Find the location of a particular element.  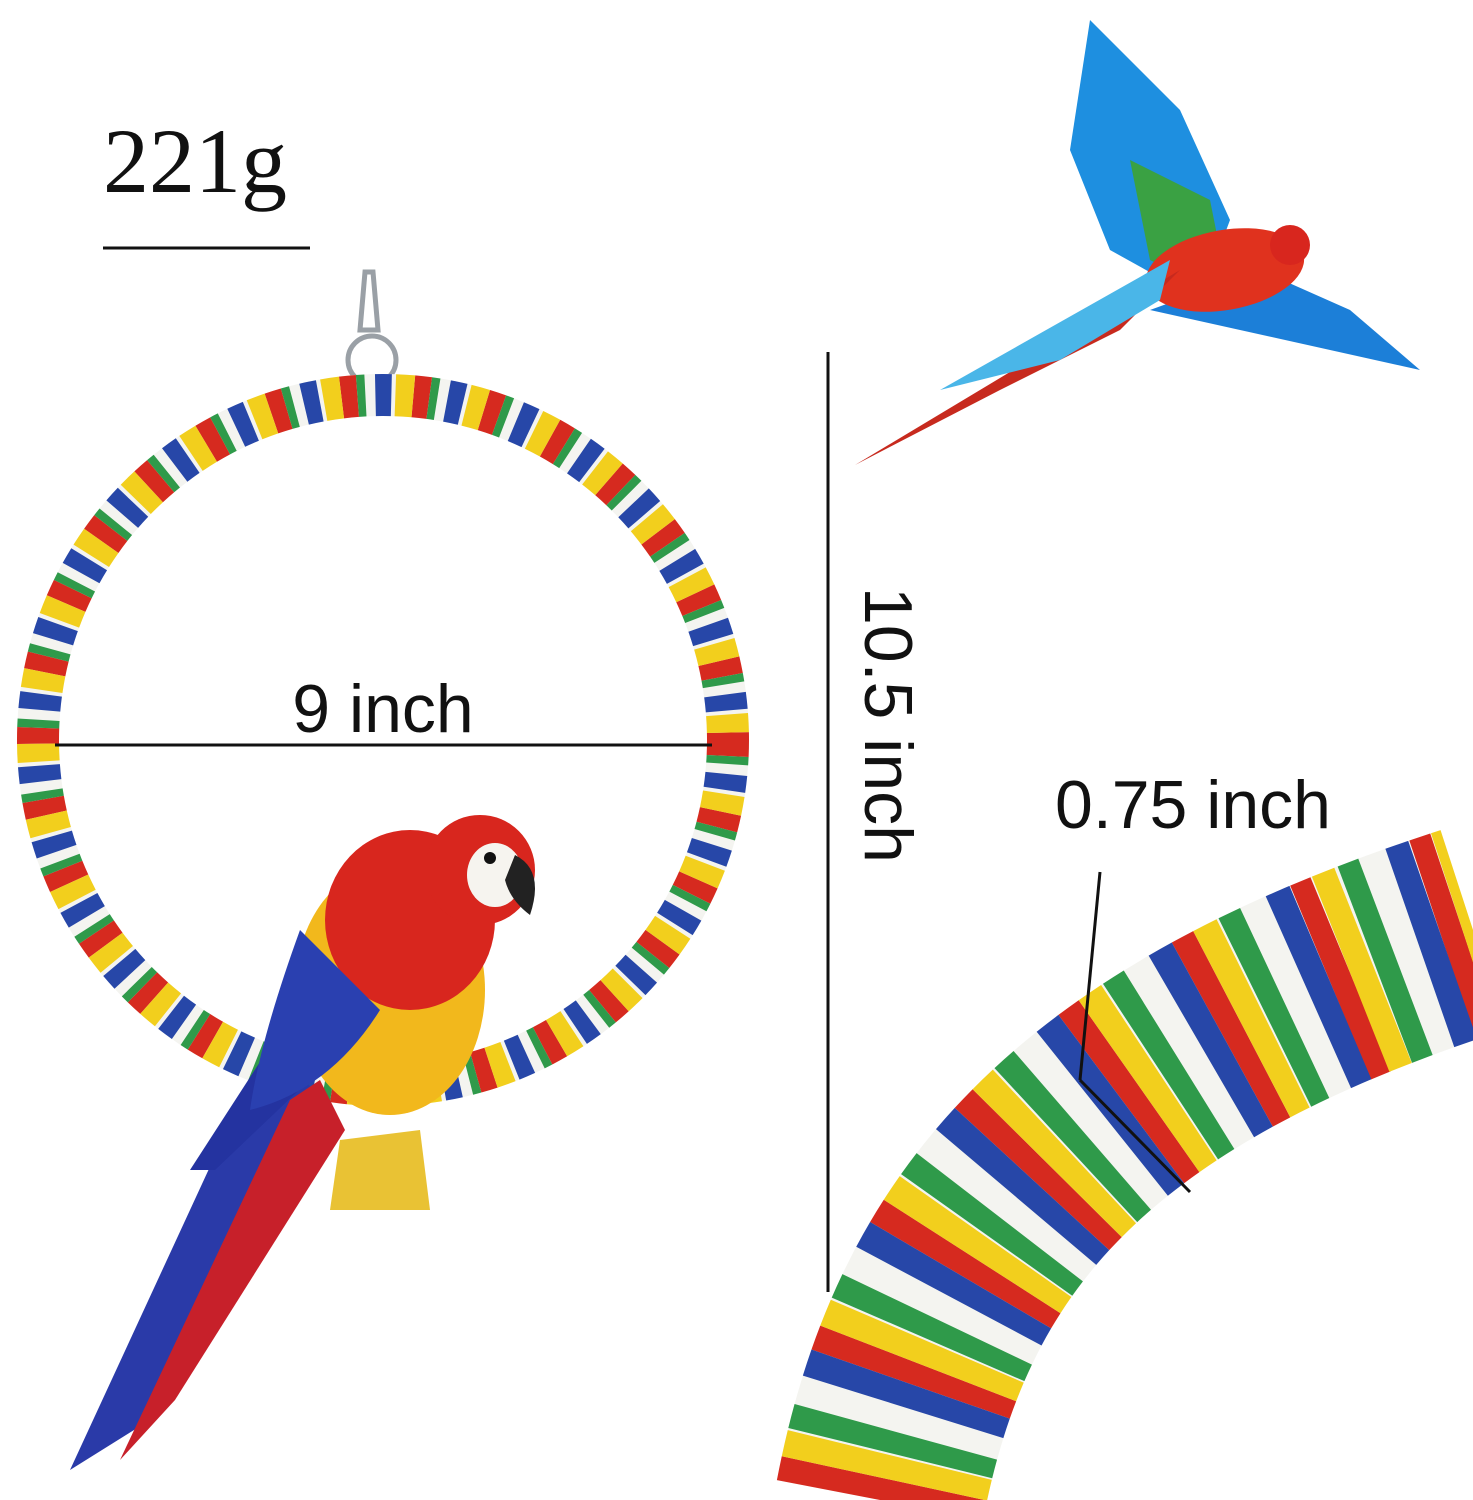

thickness-label: 0.75 inch is located at coordinates (1193, 805).